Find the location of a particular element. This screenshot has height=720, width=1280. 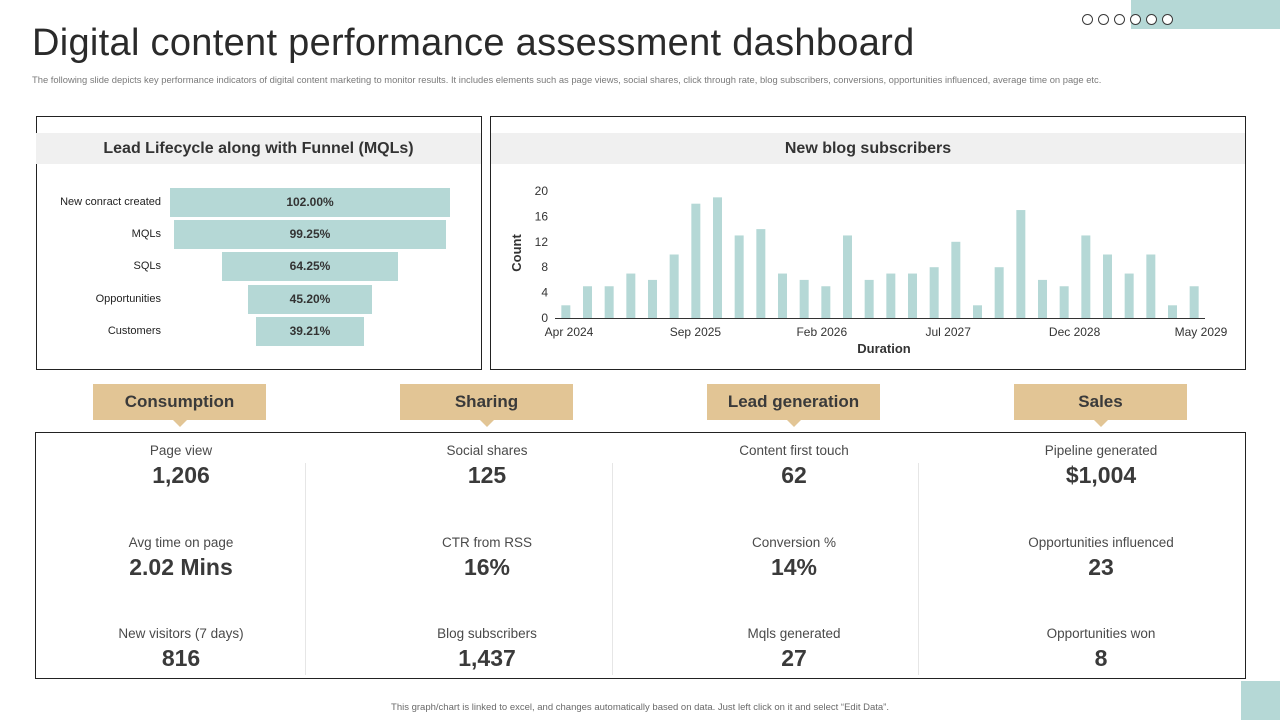

x-axis-label: Duration is located at coordinates (884, 348).